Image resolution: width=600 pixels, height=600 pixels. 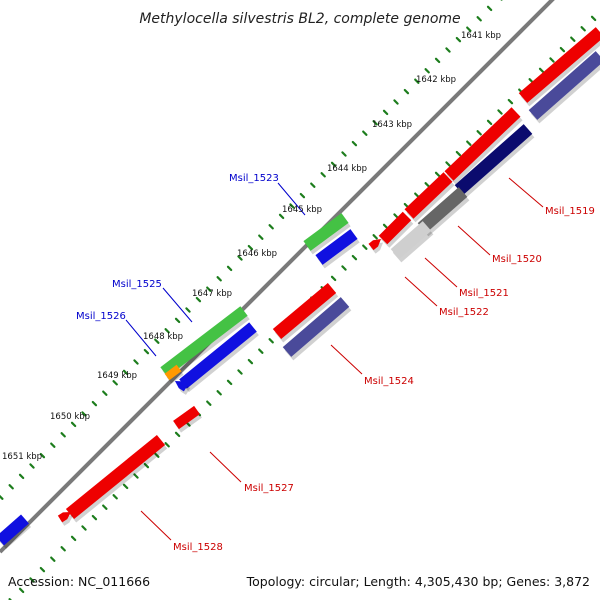 I want to click on kbp-label: 1641 kbp, so click(x=481, y=36).